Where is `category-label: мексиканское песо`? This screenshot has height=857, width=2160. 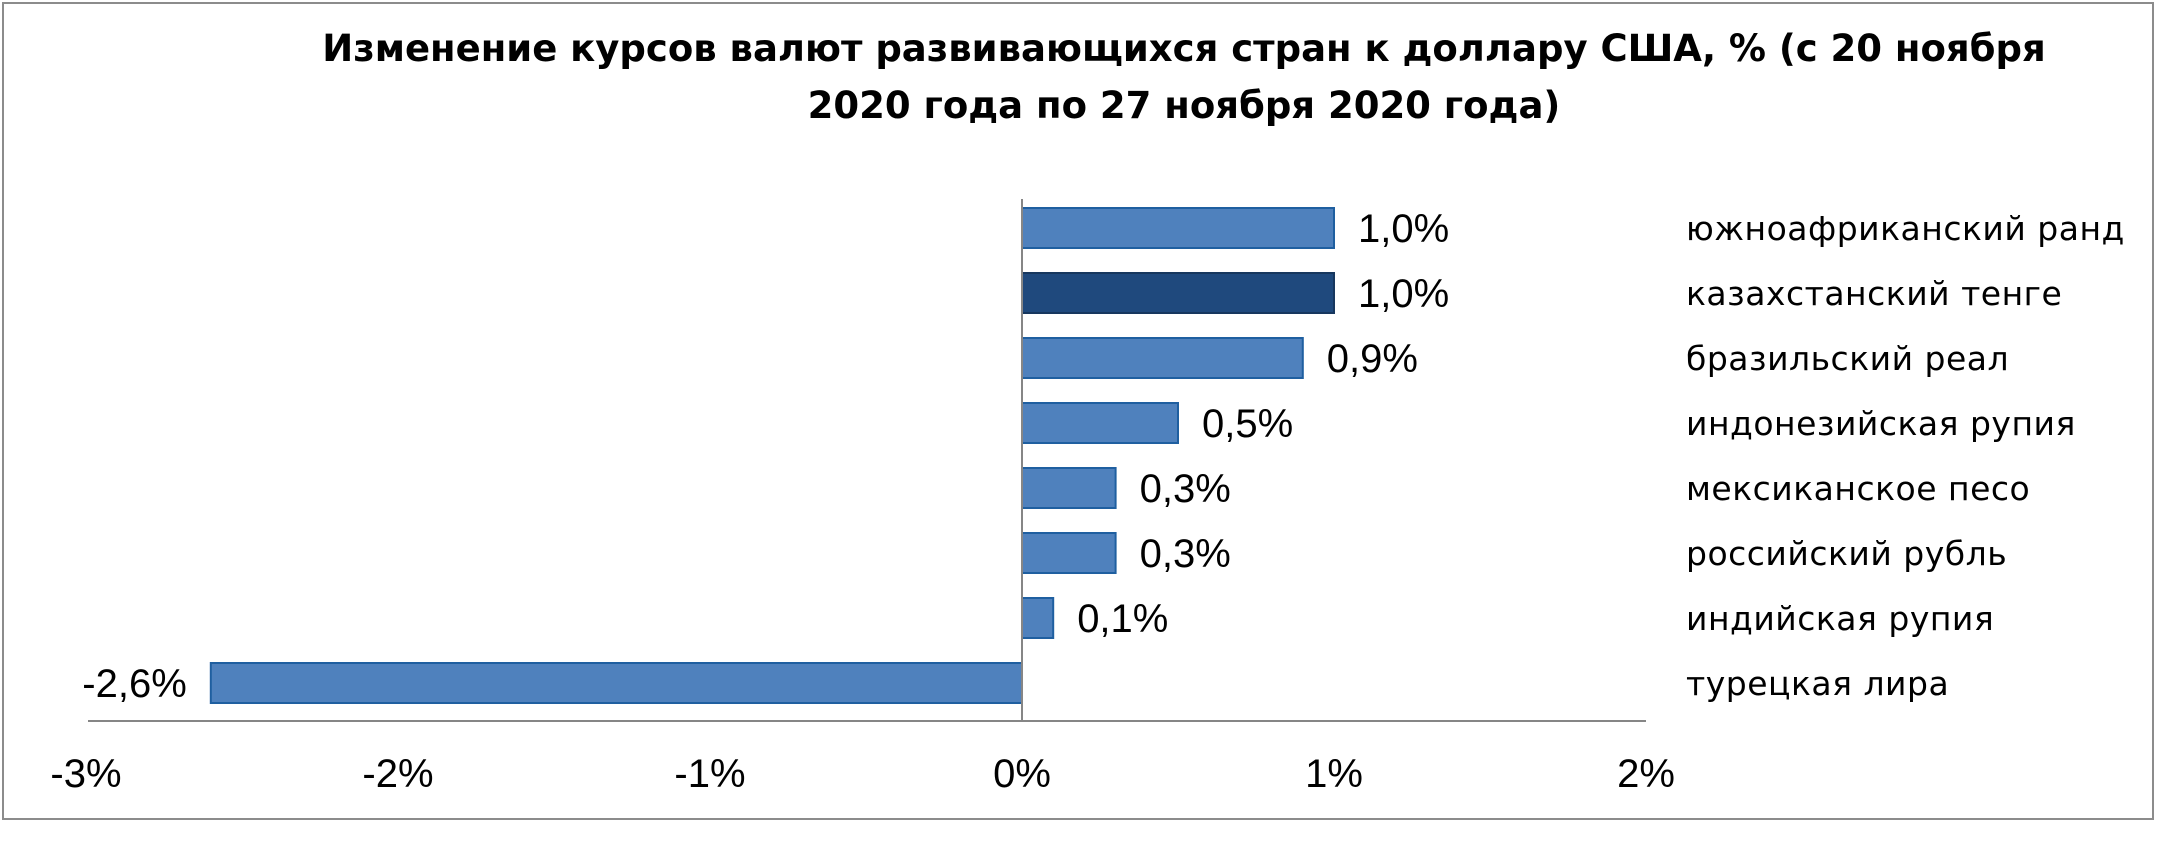 category-label: мексиканское песо is located at coordinates (1858, 488).